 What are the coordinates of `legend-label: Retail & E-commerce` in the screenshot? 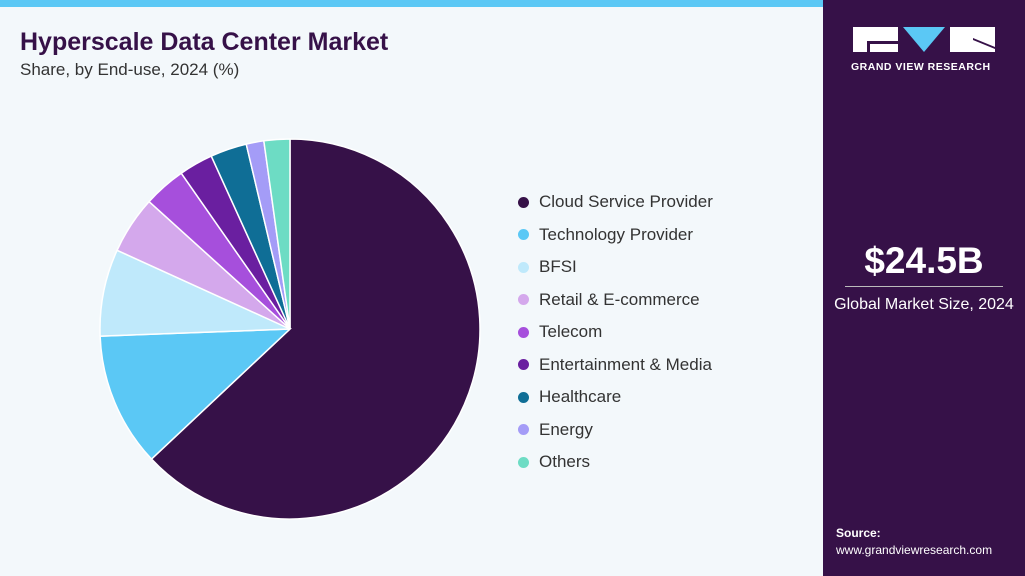 It's located at (619, 299).